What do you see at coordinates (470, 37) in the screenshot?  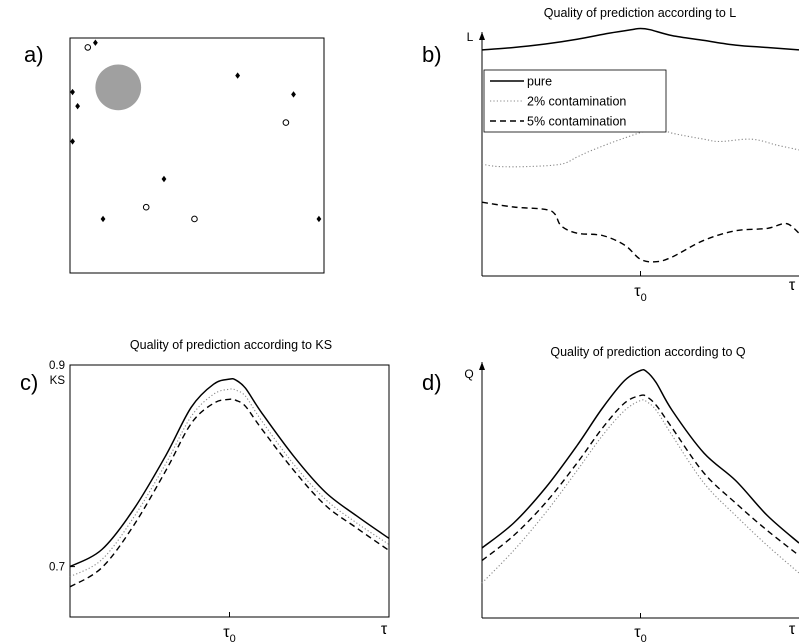 I see `y-axis-label: L` at bounding box center [470, 37].